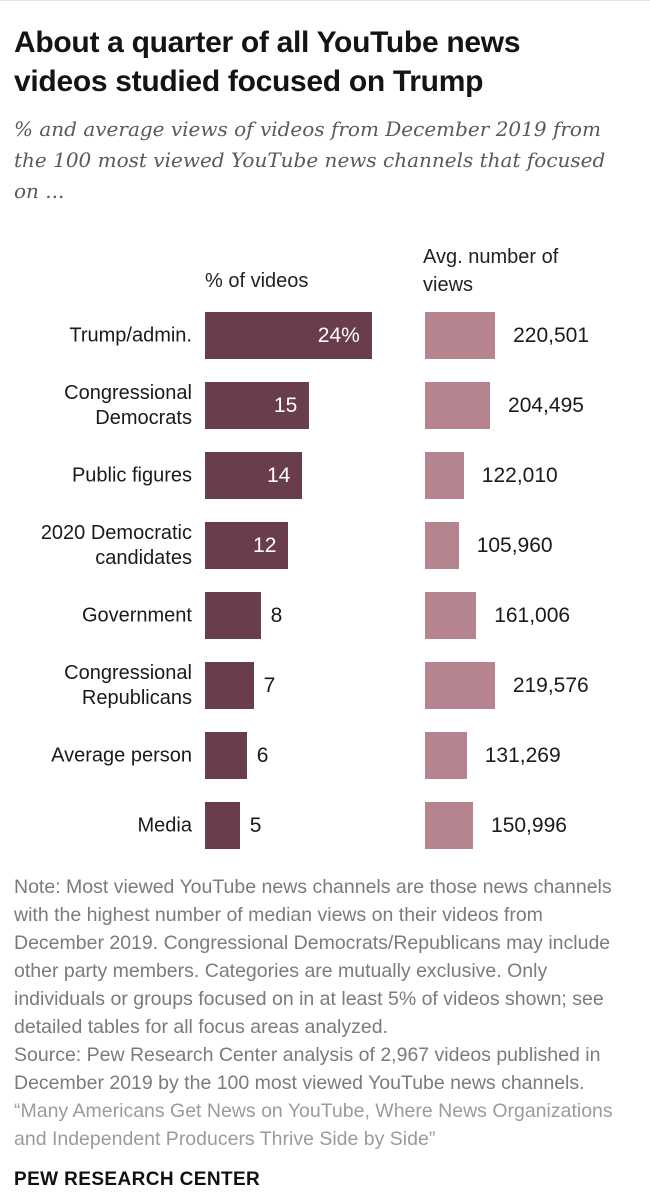 The image size is (650, 1192). Describe the element at coordinates (522, 755) in the screenshot. I see `views-value-label: 131,269` at that location.